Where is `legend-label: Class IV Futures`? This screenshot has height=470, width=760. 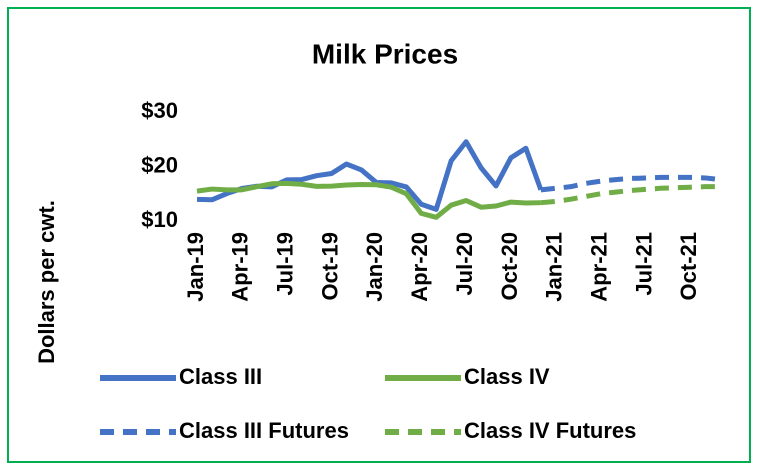 legend-label: Class IV Futures is located at coordinates (550, 430).